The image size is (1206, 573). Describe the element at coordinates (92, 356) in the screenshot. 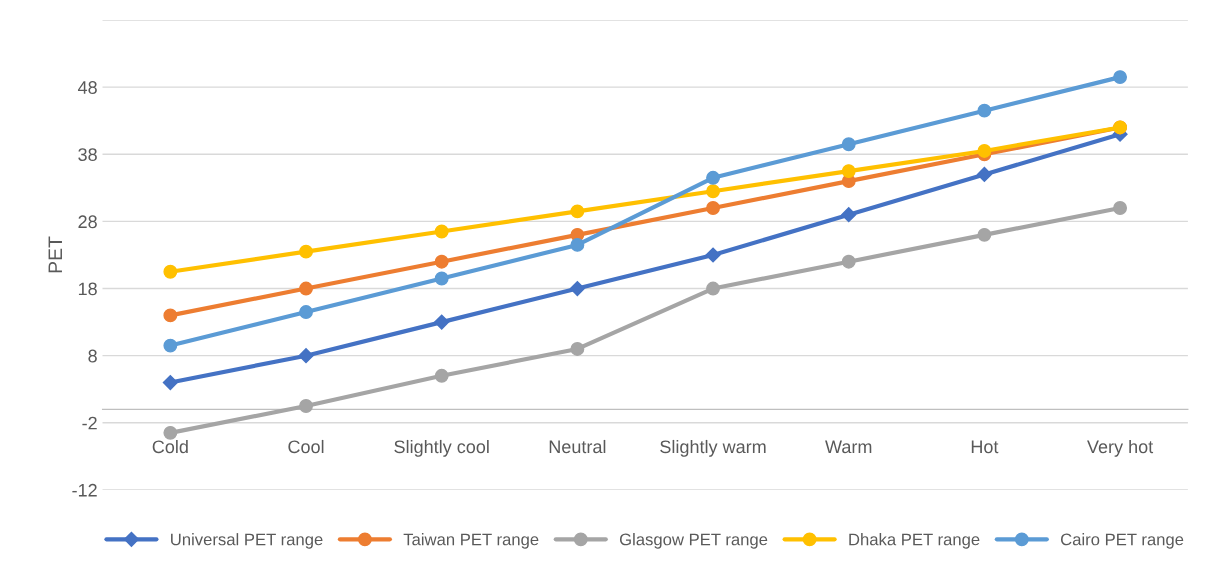

I see `y-tick-label: 8` at that location.